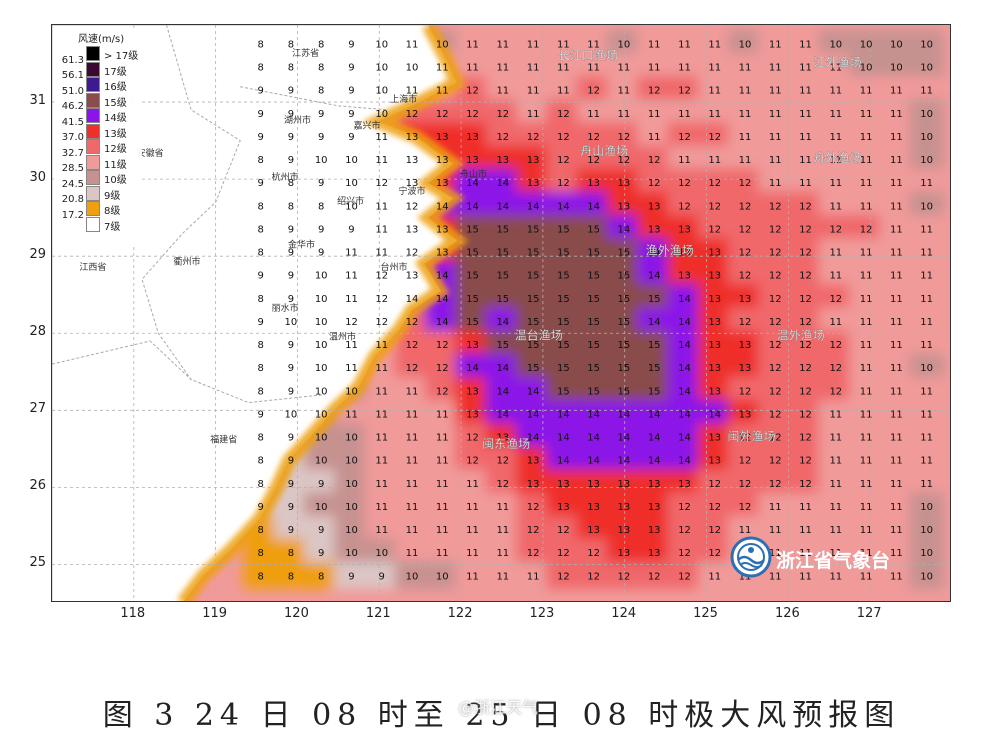  I want to click on city-label: 安徽省, so click(150, 153).